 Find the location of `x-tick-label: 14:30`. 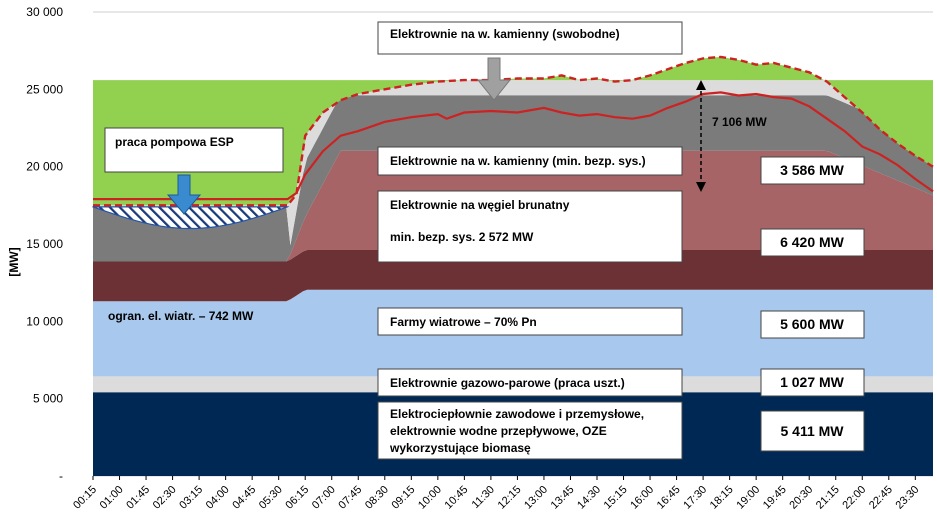

x-tick-label: 14:30 is located at coordinates (589, 498).